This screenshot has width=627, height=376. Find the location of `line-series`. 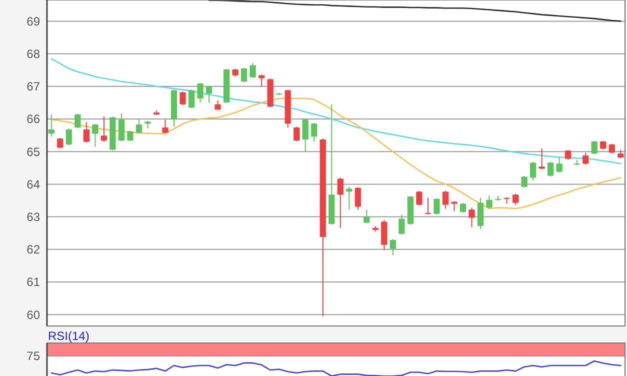

line-series is located at coordinates (415, 11).